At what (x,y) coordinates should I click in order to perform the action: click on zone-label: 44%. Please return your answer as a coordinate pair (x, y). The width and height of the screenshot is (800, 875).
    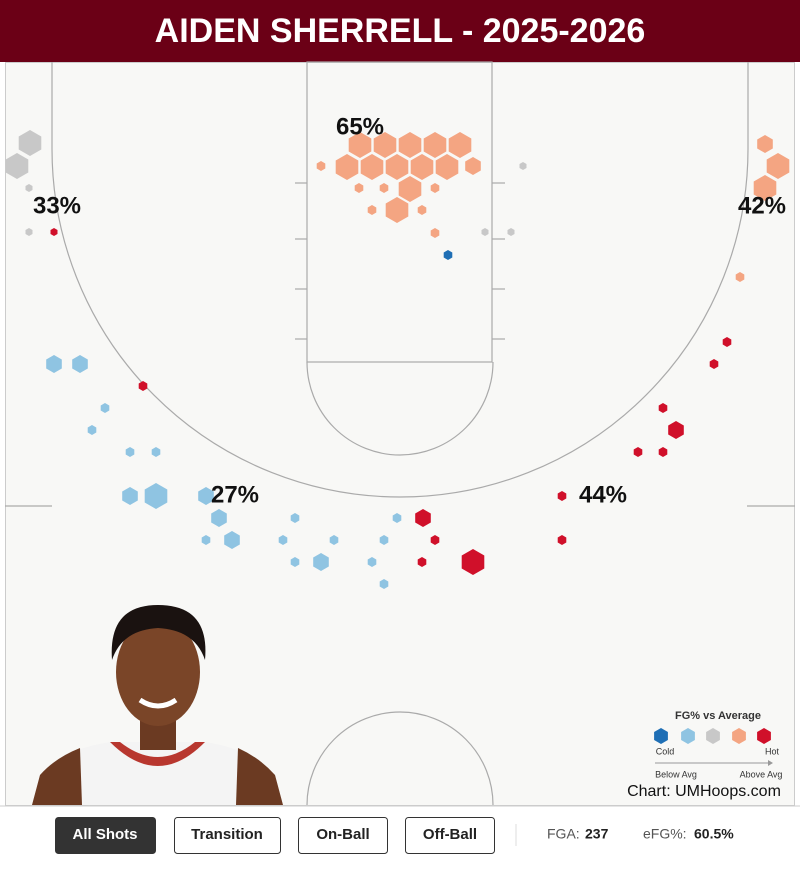
    Looking at the image, I should click on (603, 494).